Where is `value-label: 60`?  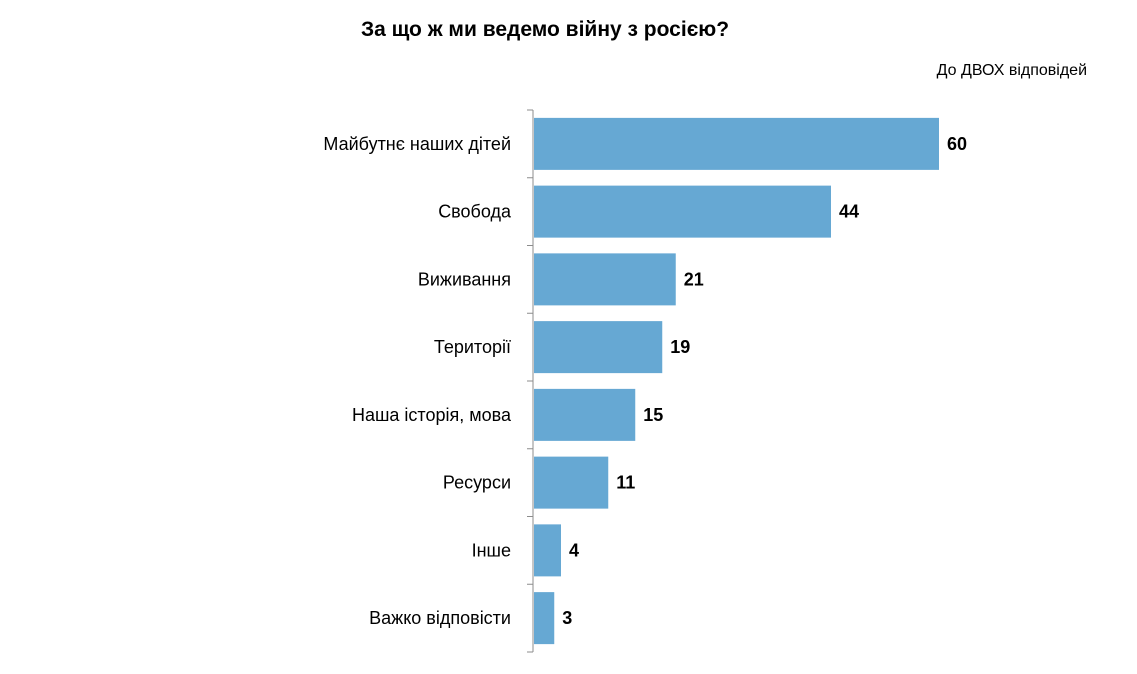 value-label: 60 is located at coordinates (957, 144).